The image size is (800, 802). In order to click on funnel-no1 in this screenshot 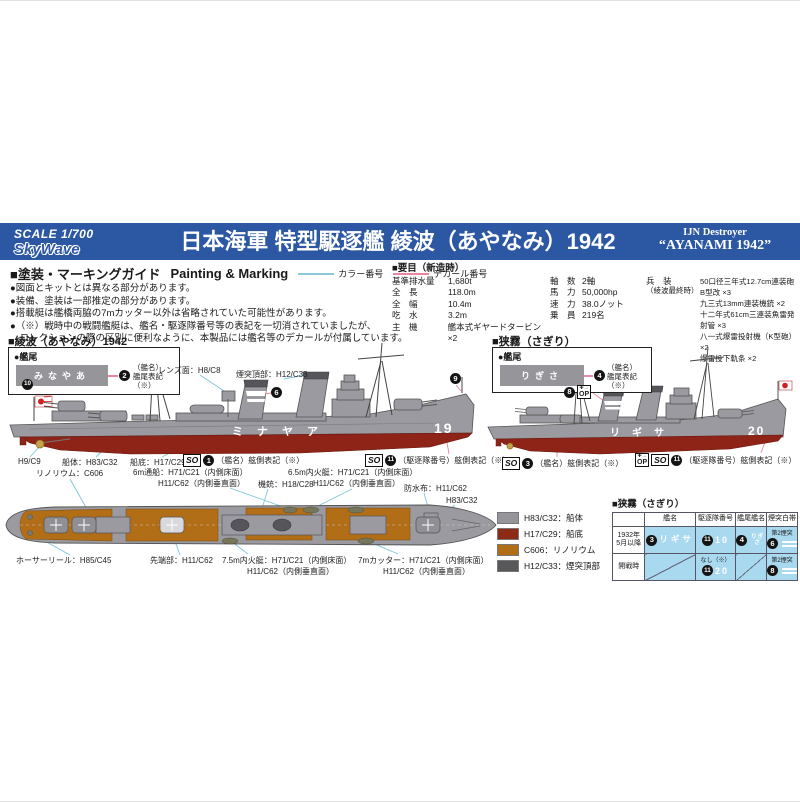, I will do `click(648, 405)`.